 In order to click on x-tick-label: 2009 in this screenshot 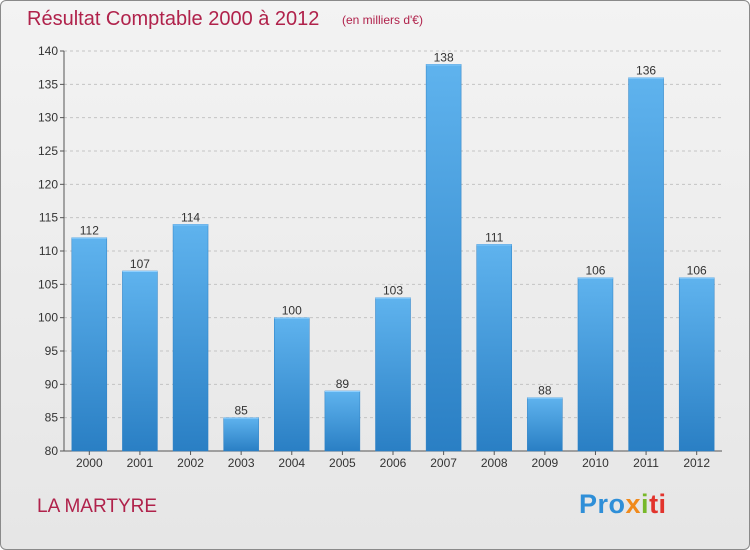, I will do `click(544, 463)`.